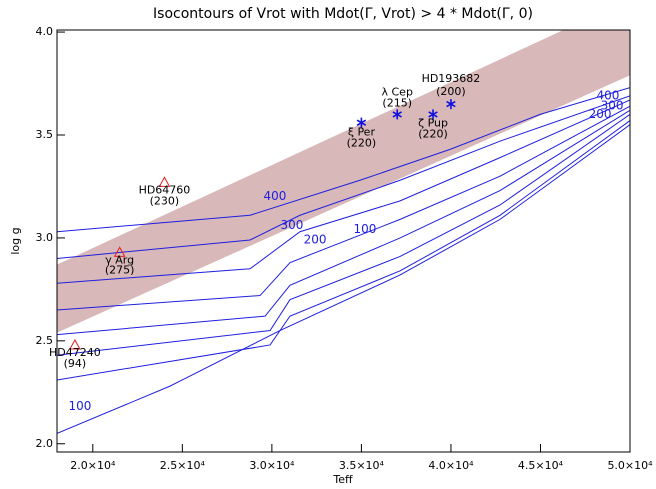 The image size is (656, 489). What do you see at coordinates (45, 237) in the screenshot?
I see `y-tick-label: 3.0` at bounding box center [45, 237].